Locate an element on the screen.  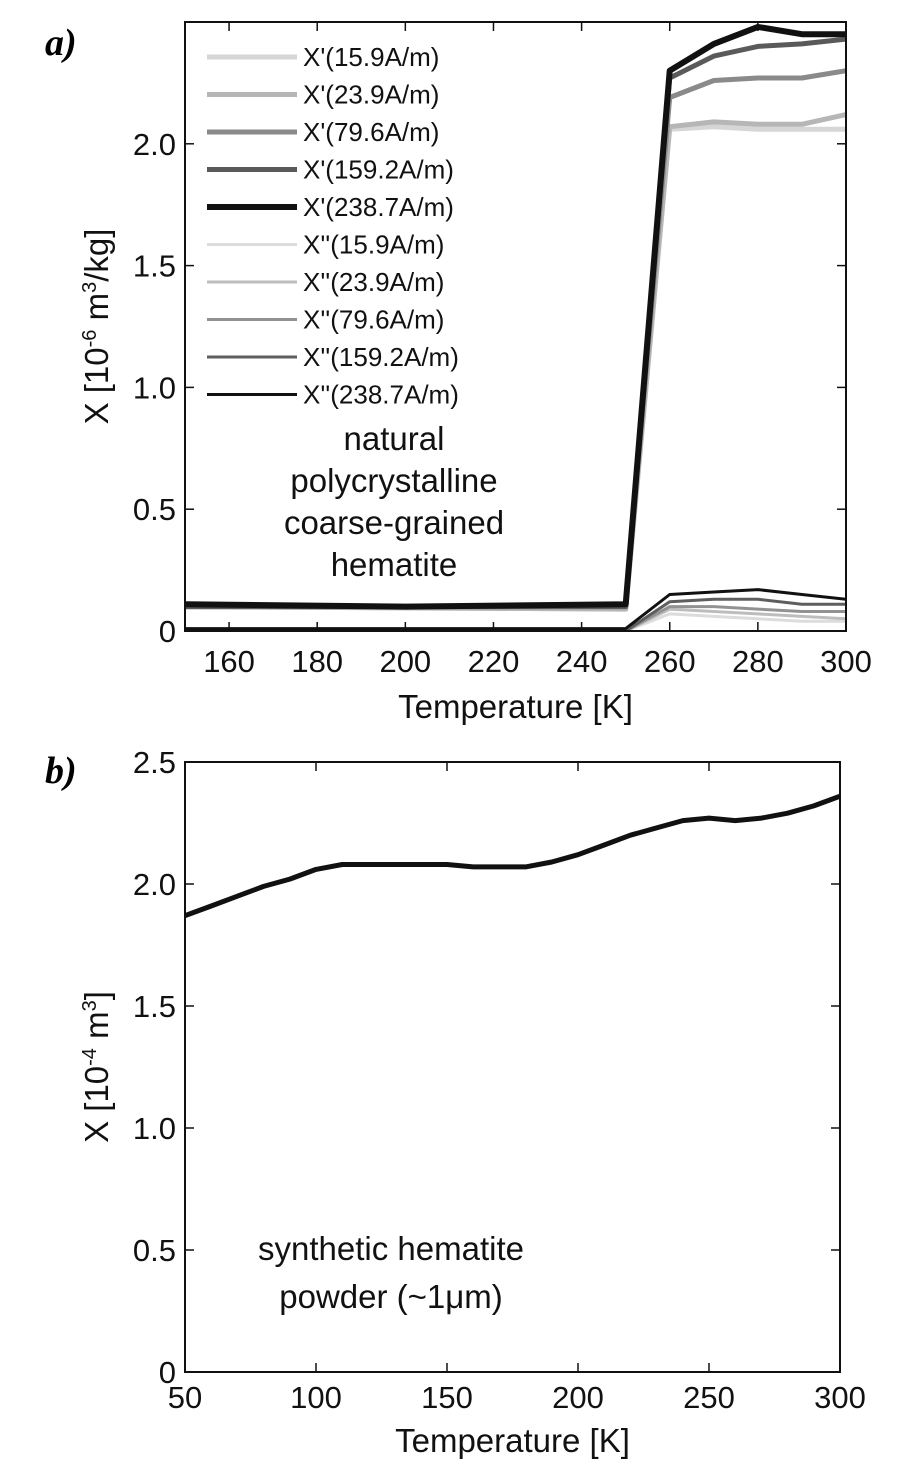
legend-label: X''(238.7A/m) is located at coordinates (381, 395).